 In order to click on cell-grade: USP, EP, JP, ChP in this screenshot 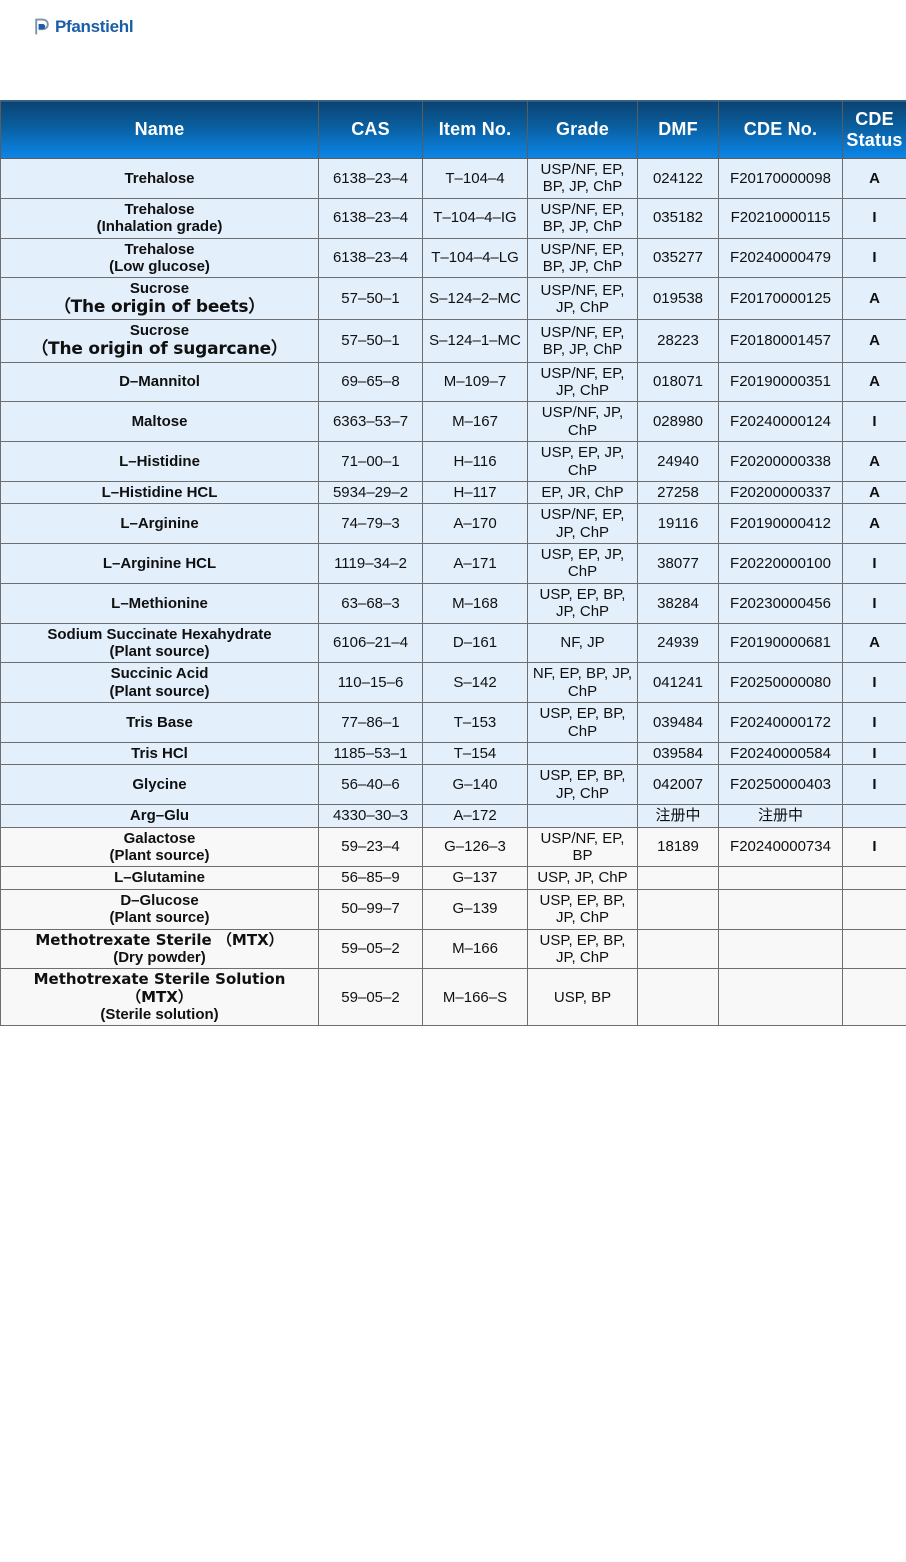, I will do `click(582, 461)`.